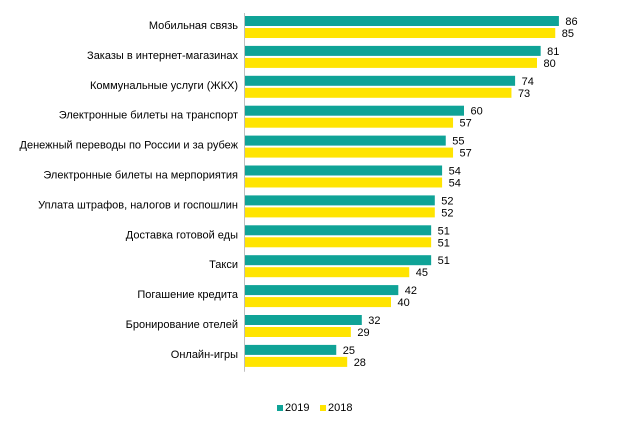 The height and width of the screenshot is (429, 624). What do you see at coordinates (528, 82) in the screenshot?
I see `data-label: 74` at bounding box center [528, 82].